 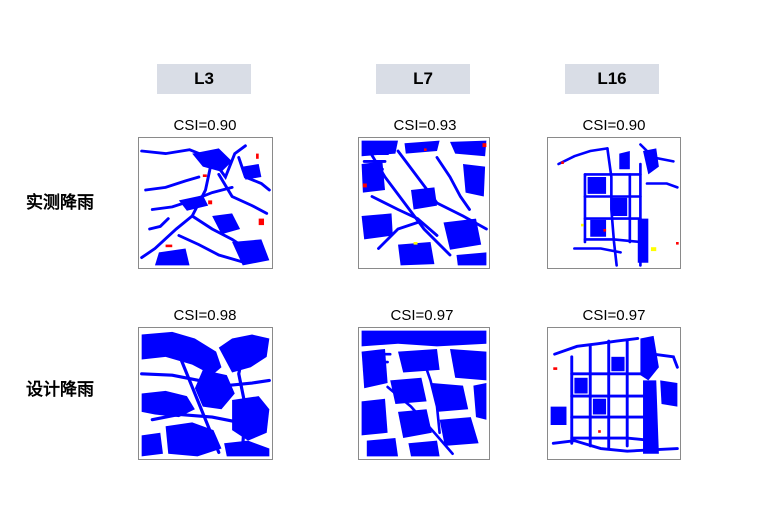 What do you see at coordinates (425, 125) in the screenshot?
I see `csi-label-observed-l7: CSI=0.93` at bounding box center [425, 125].